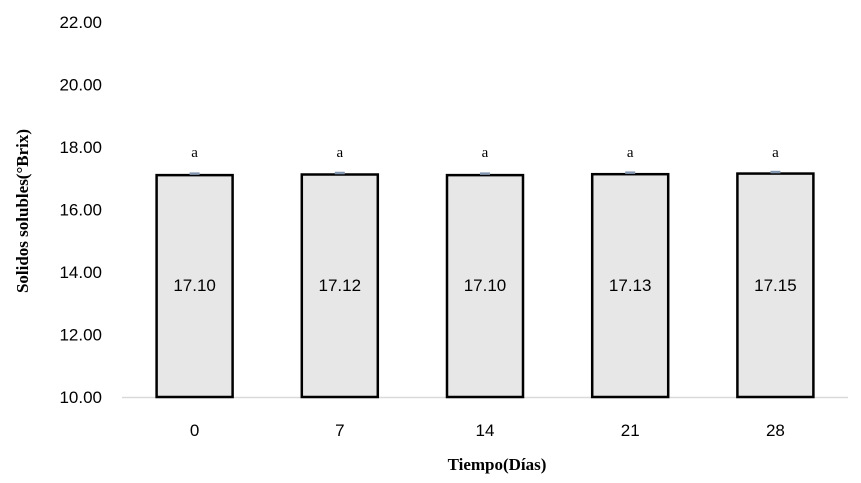  What do you see at coordinates (80, 397) in the screenshot?
I see `y-tick-label: 10.00` at bounding box center [80, 397].